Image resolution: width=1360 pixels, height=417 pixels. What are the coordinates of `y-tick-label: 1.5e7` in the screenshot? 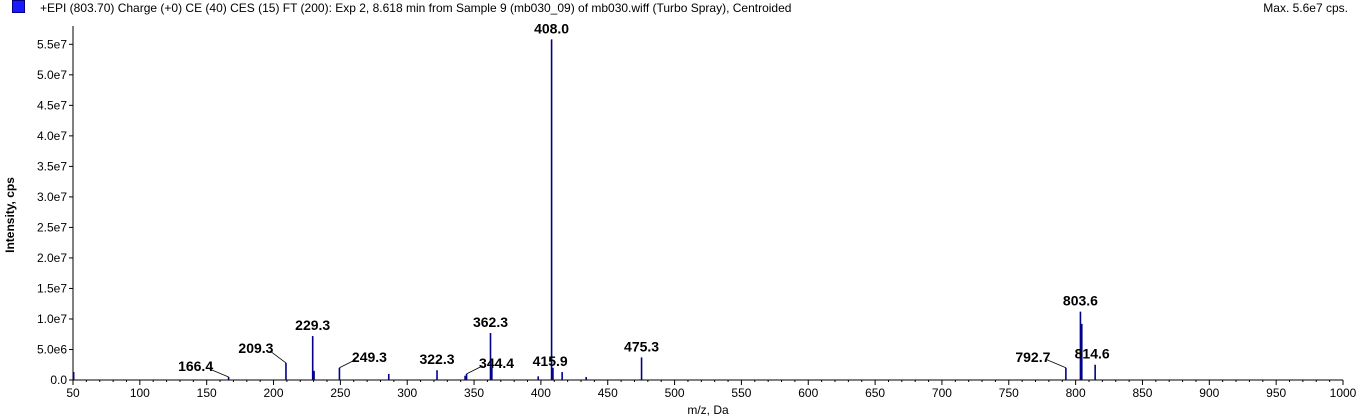 It's located at (52, 288).